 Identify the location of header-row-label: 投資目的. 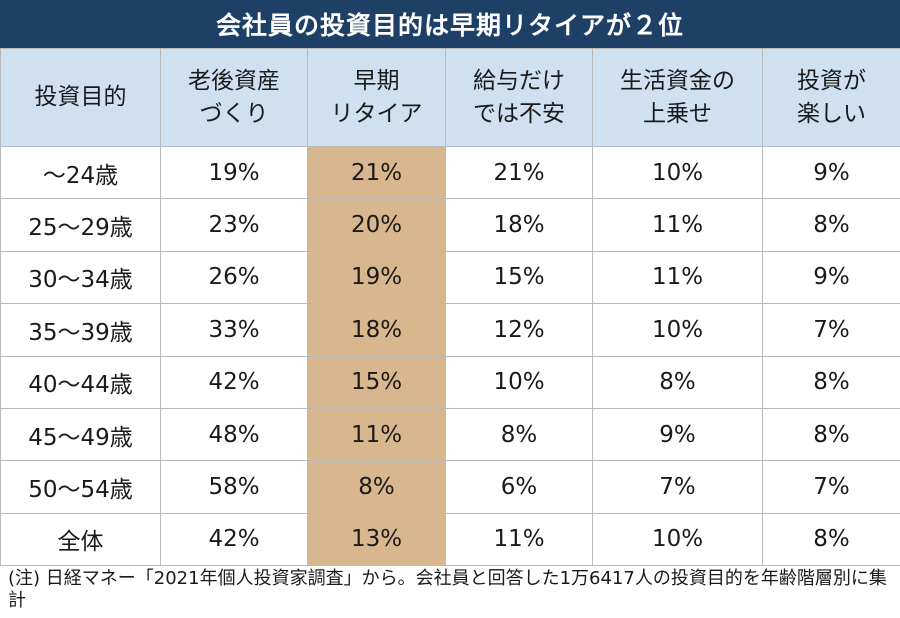
(80, 97).